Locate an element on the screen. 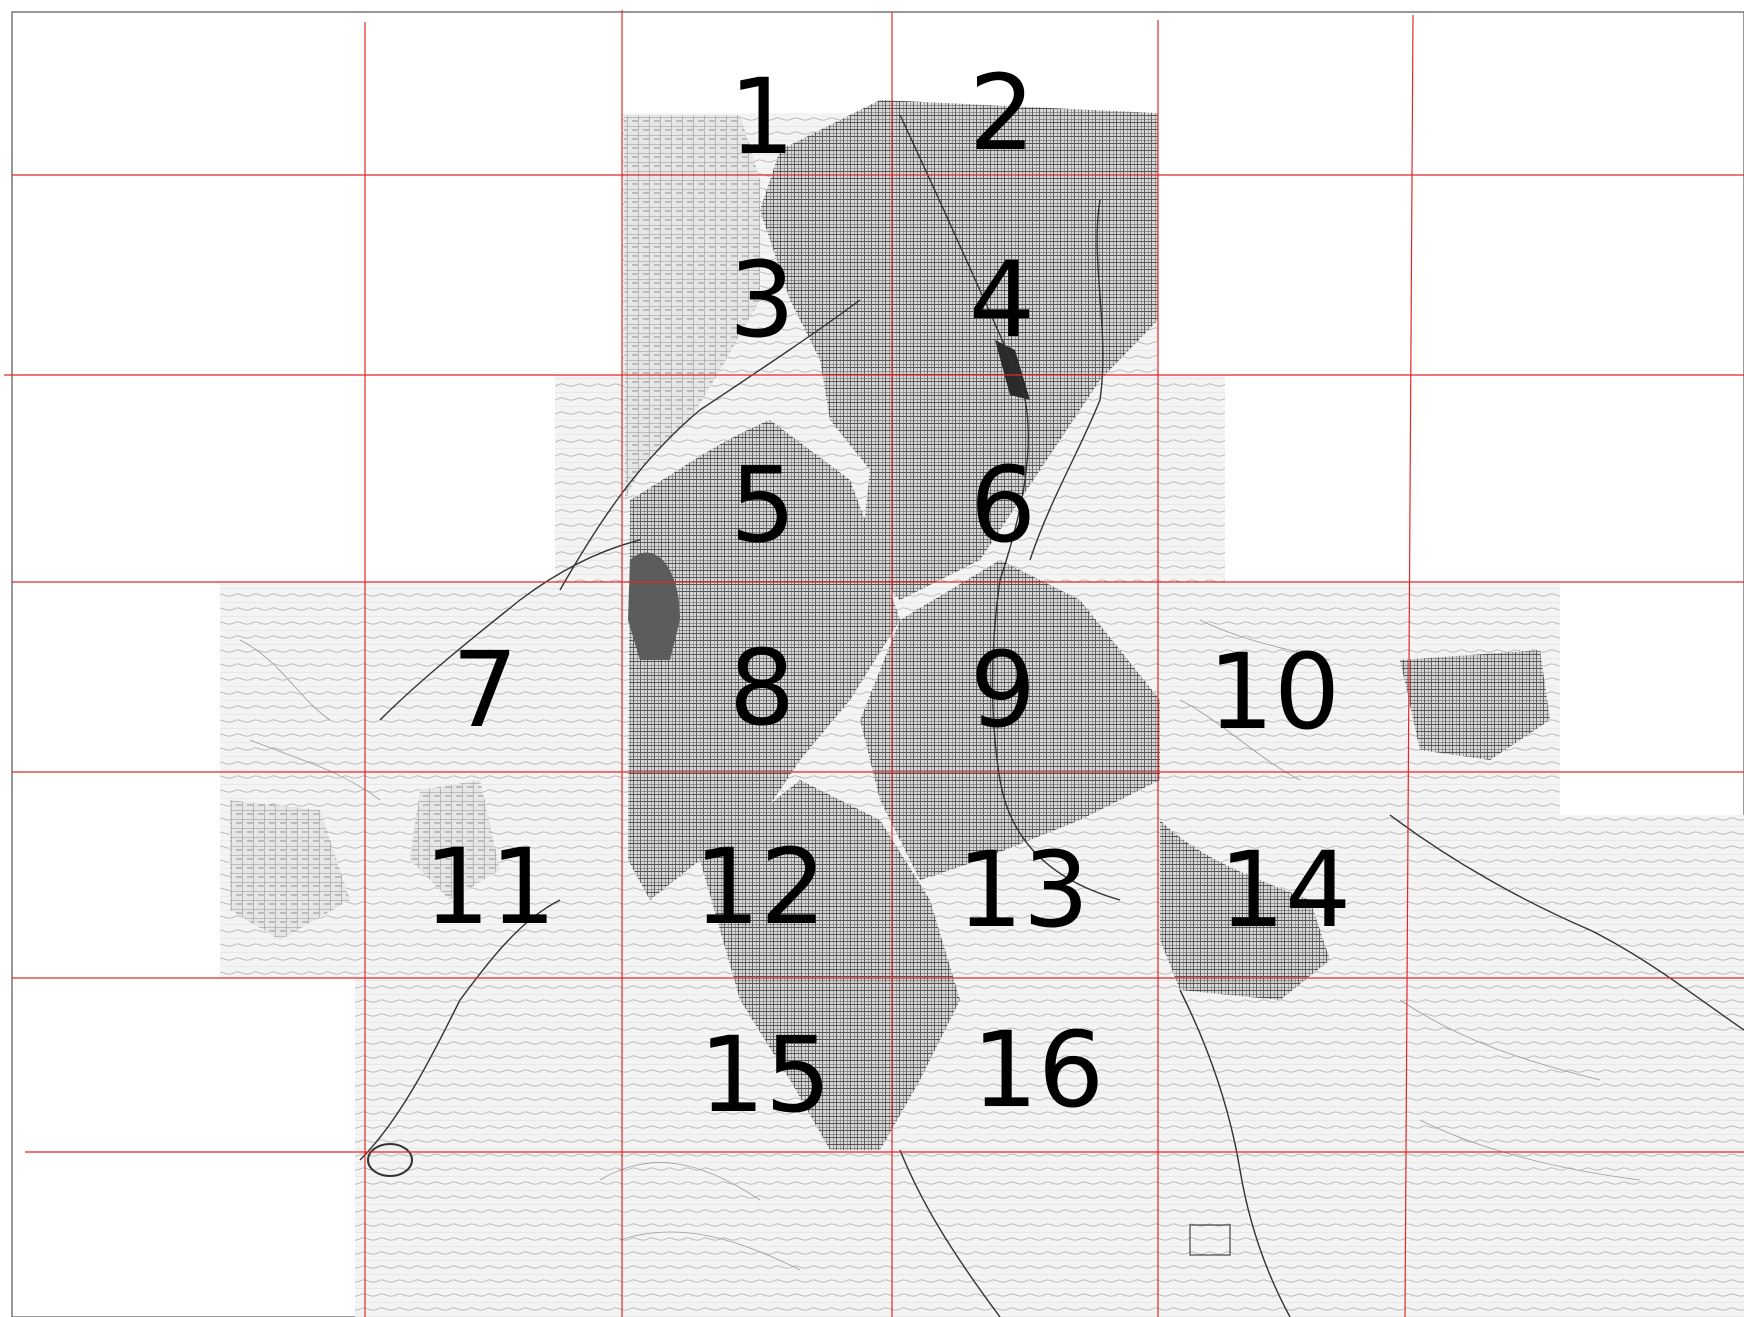 The image size is (1744, 1317). sheet-label: 10 is located at coordinates (1274, 692).